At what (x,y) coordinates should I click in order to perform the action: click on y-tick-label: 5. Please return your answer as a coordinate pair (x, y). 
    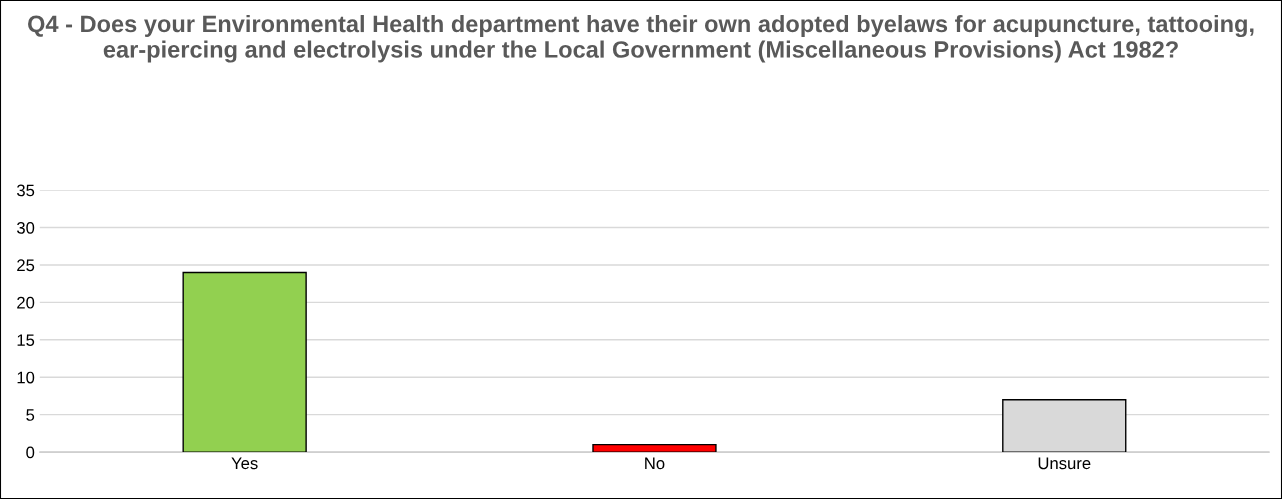
    Looking at the image, I should click on (30, 415).